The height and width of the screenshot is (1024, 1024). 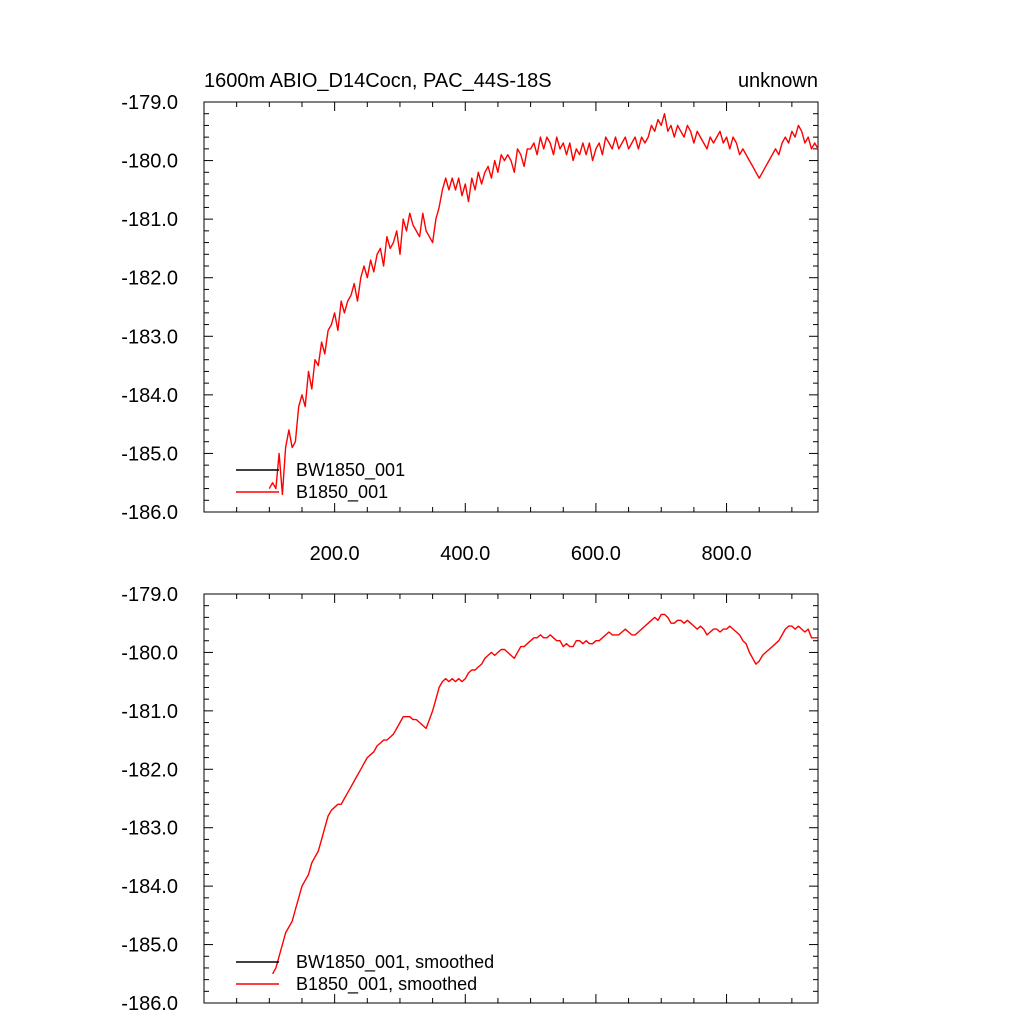 I want to click on legend-label: BW1850_001, smoothed, so click(x=395, y=962).